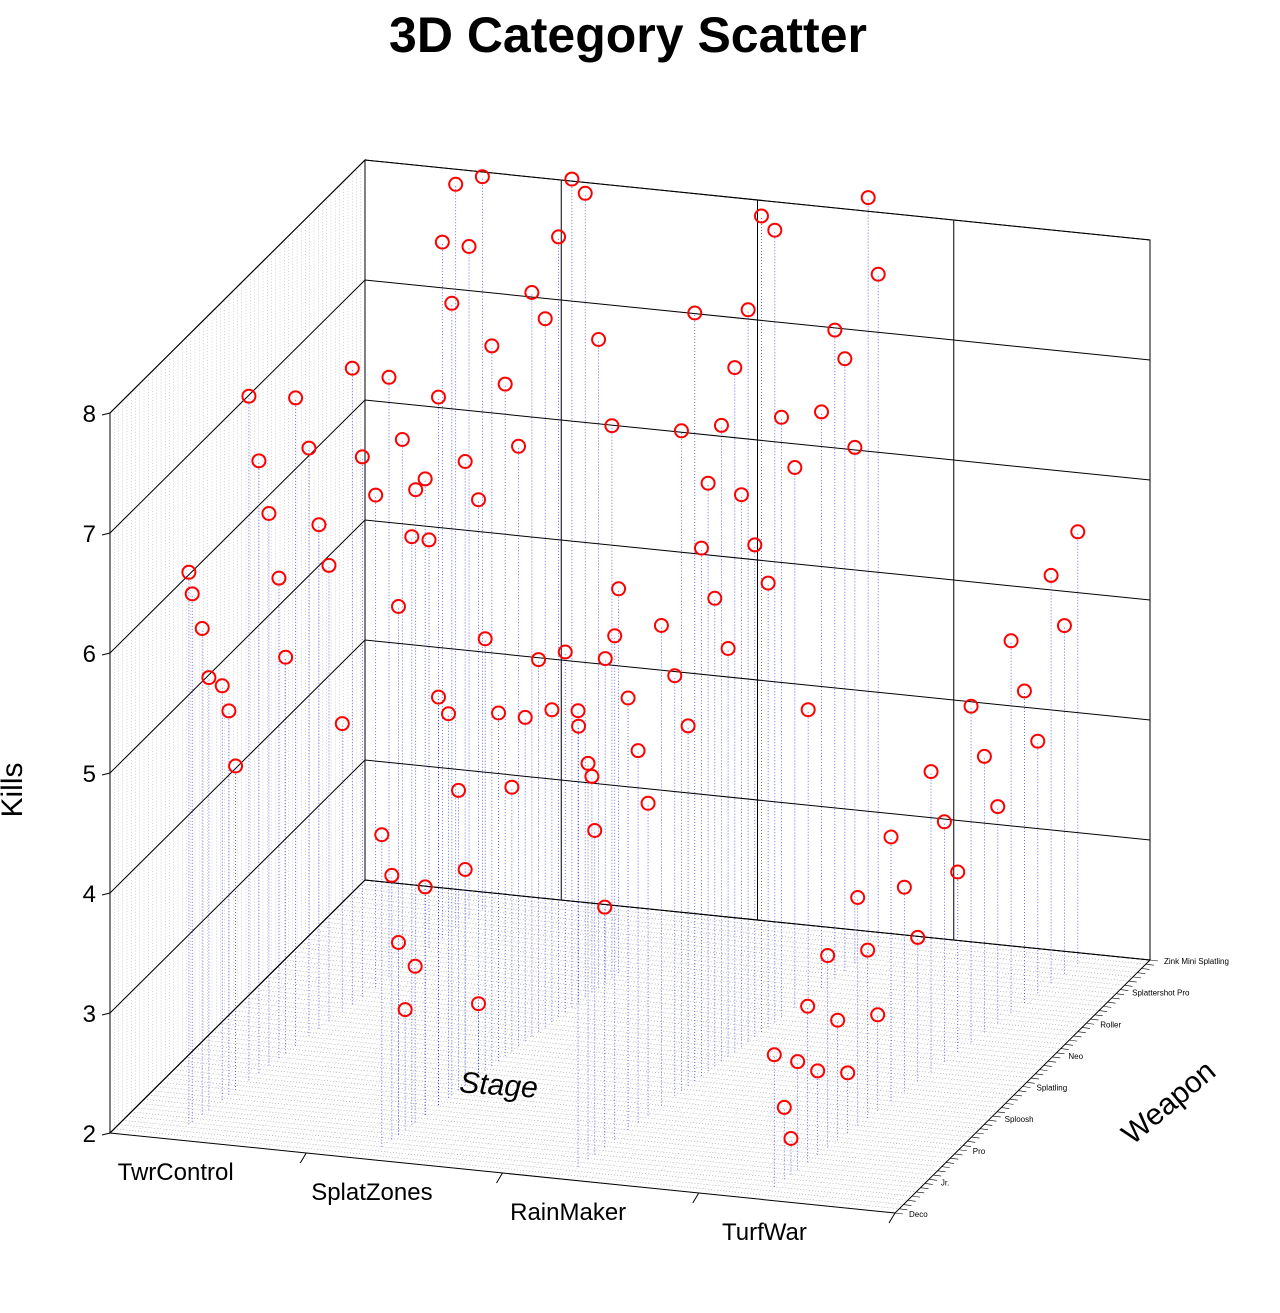 Image resolution: width=1280 pixels, height=1313 pixels. Describe the element at coordinates (89, 1014) in the screenshot. I see `z-tick-label: 3` at that location.